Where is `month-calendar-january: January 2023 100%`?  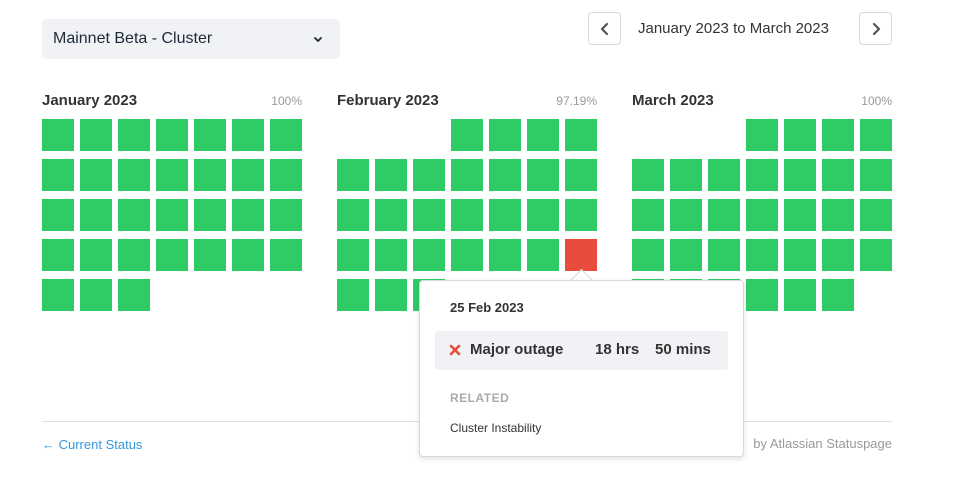 month-calendar-january: January 2023 100% is located at coordinates (172, 202).